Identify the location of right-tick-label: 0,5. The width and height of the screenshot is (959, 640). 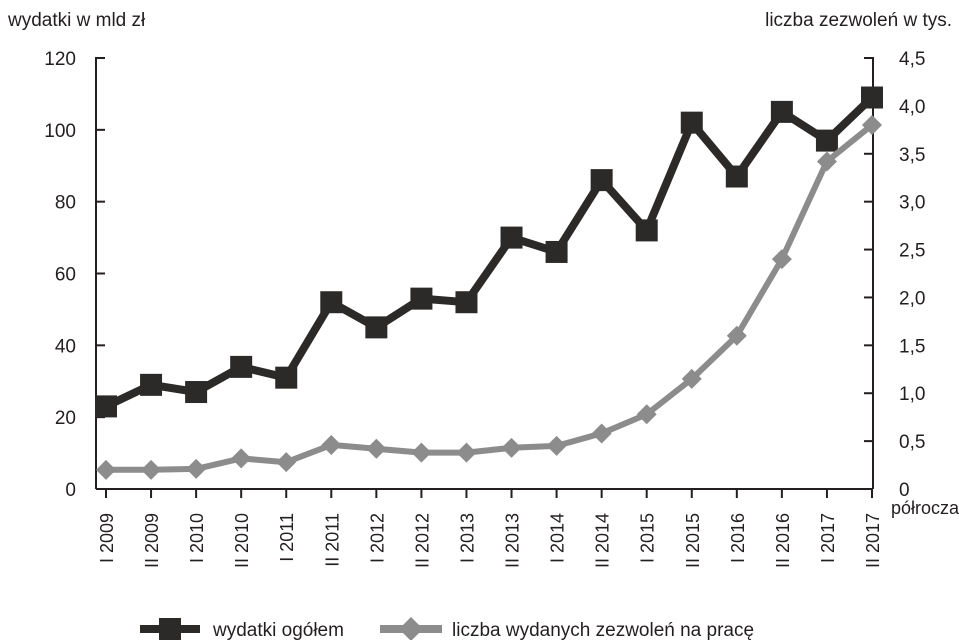
(912, 442).